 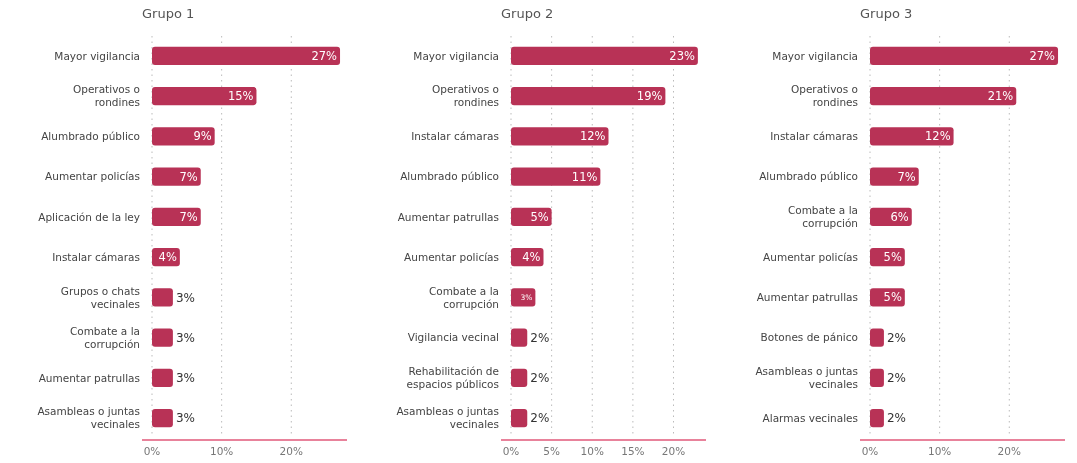 What do you see at coordinates (633, 451) in the screenshot?
I see `x-tick-label: 15%` at bounding box center [633, 451].